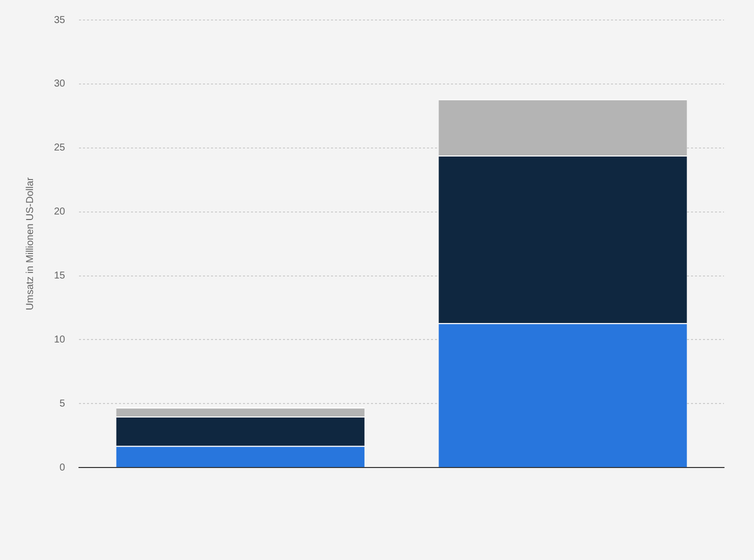 The height and width of the screenshot is (560, 754). What do you see at coordinates (60, 212) in the screenshot?
I see `y-tick-label: 20` at bounding box center [60, 212].